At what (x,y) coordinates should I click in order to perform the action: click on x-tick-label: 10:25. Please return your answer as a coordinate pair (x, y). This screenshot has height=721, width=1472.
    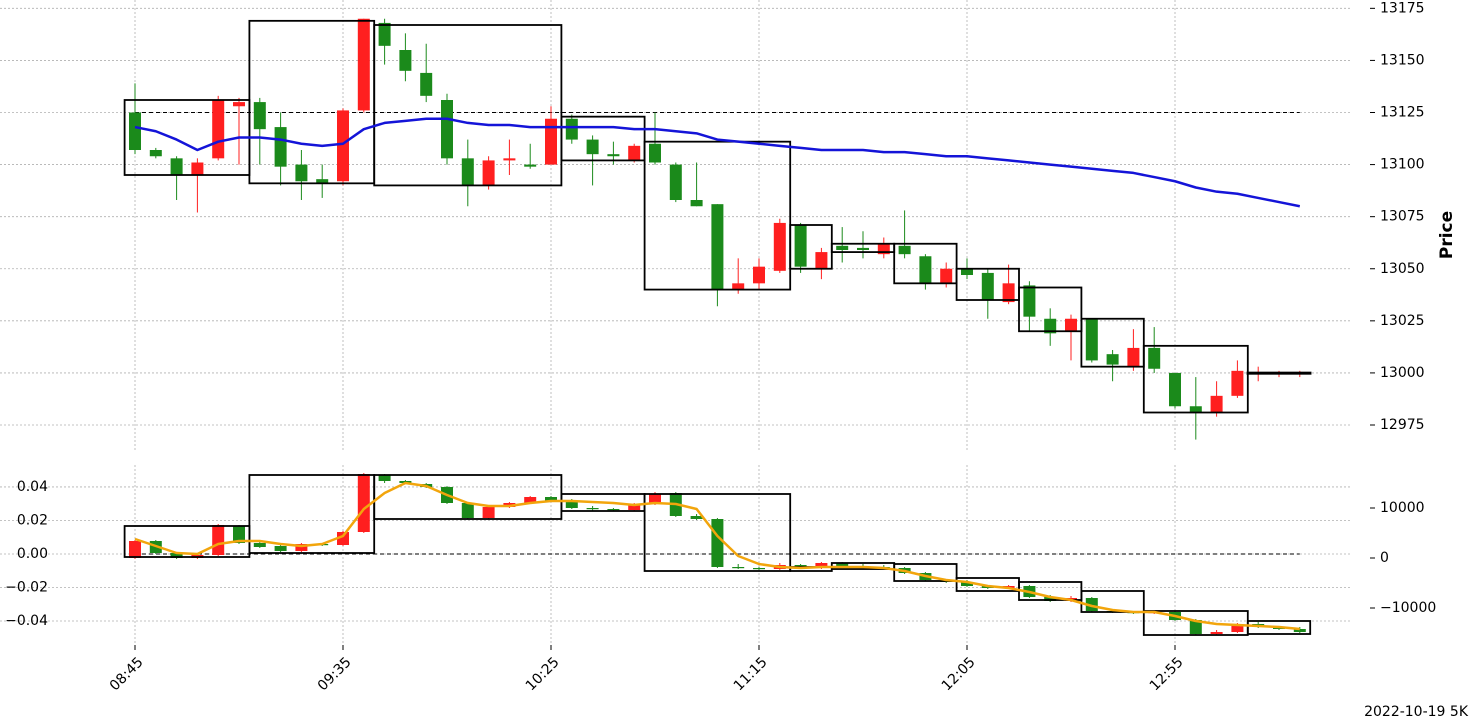
    Looking at the image, I should click on (543, 674).